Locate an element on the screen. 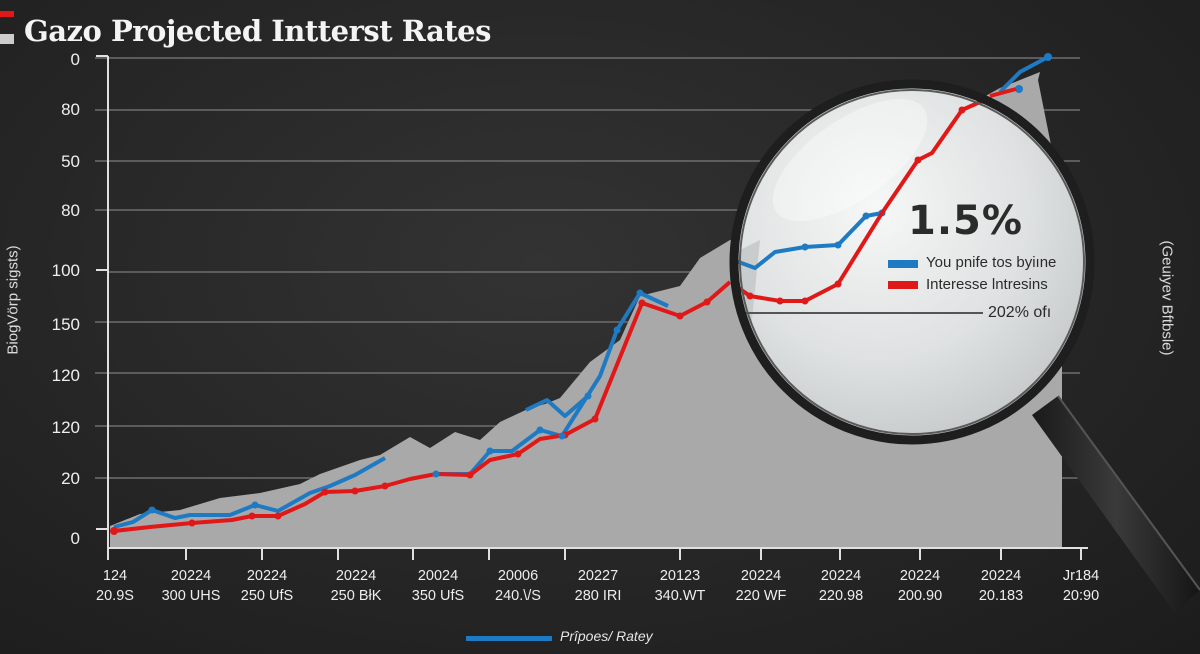 The width and height of the screenshot is (1200, 654). x-tick-label: 20024 350 UfS is located at coordinates (438, 586).